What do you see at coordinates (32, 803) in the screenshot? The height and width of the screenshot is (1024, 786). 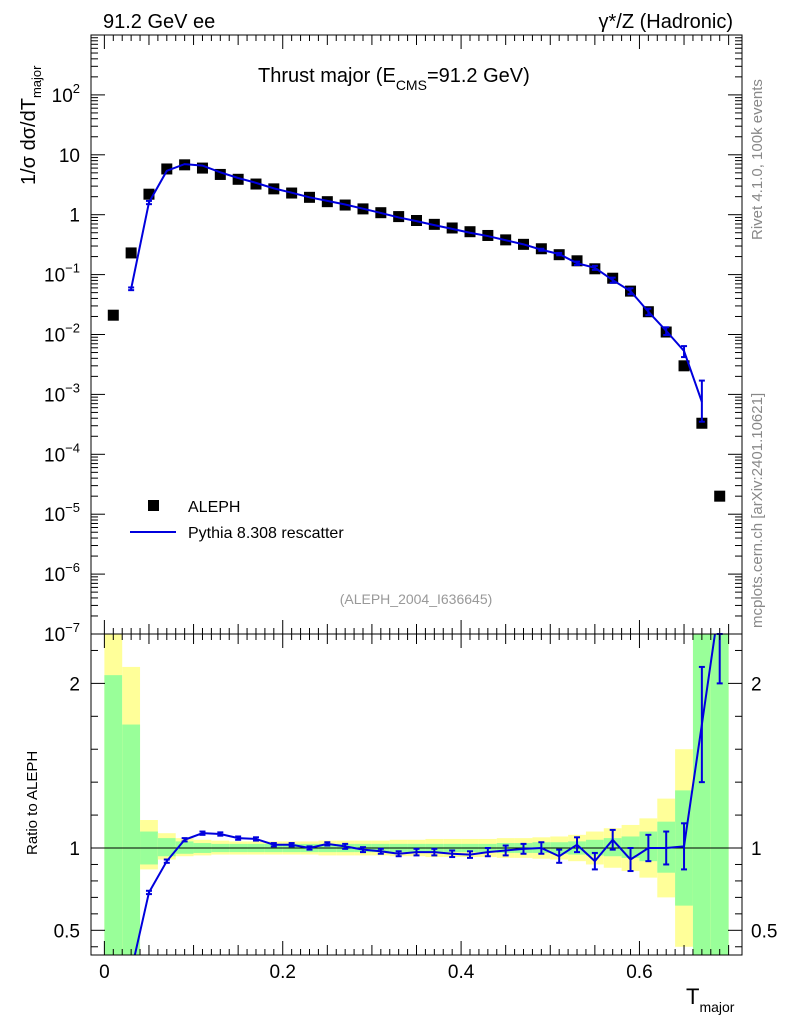 I see `ratio-y-axis-label: Ratio to ALEPH` at bounding box center [32, 803].